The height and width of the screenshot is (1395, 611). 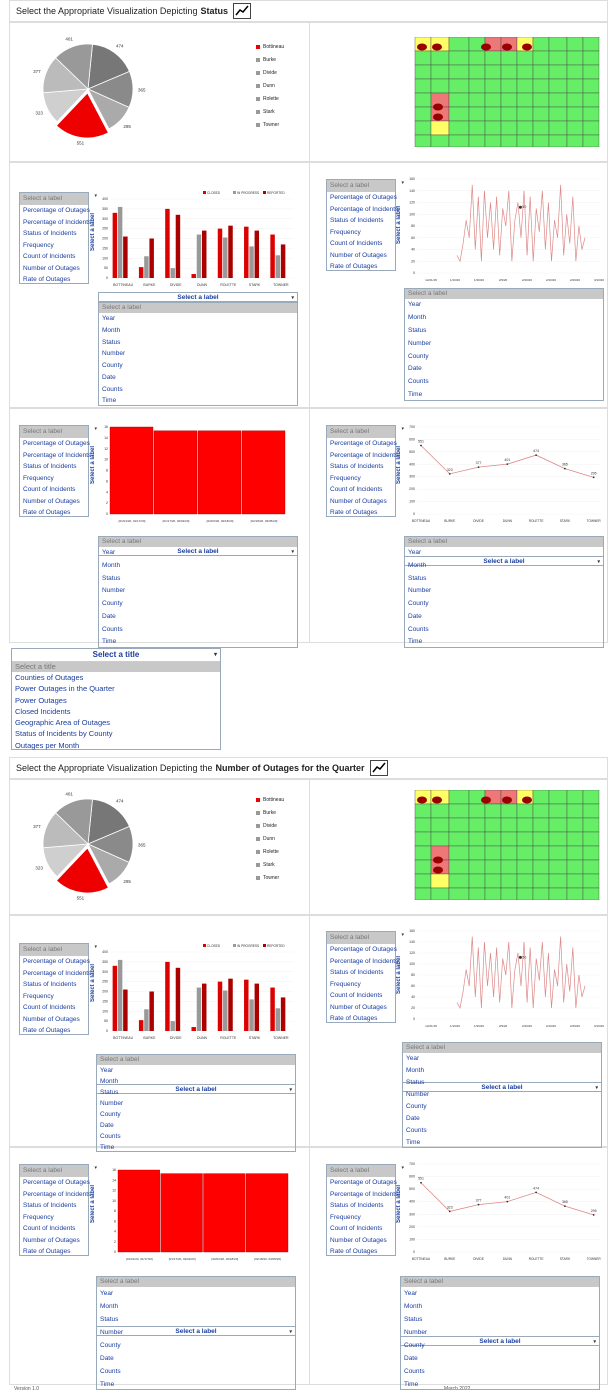 I want to click on label-list-item: Percentage of Incidents, so click(x=57, y=455).